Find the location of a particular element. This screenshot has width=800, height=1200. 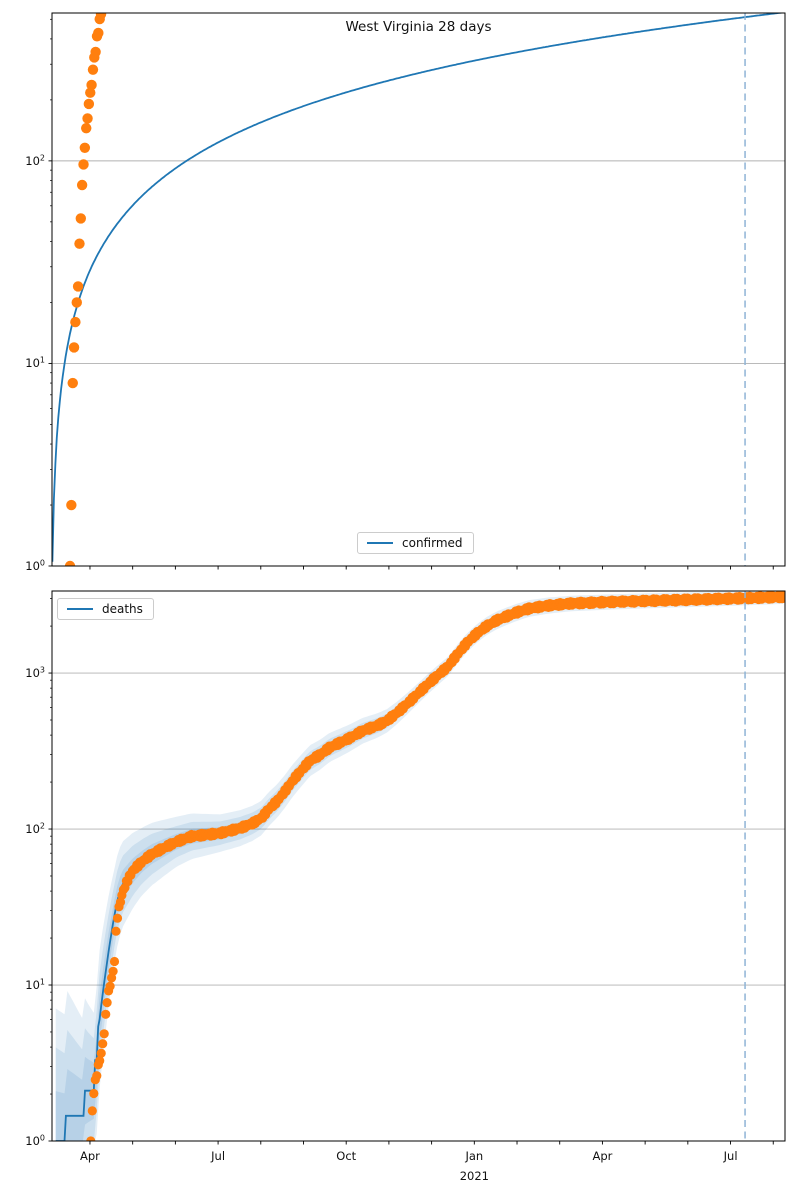

y-tick-label: 10³ is located at coordinates (35, 673).